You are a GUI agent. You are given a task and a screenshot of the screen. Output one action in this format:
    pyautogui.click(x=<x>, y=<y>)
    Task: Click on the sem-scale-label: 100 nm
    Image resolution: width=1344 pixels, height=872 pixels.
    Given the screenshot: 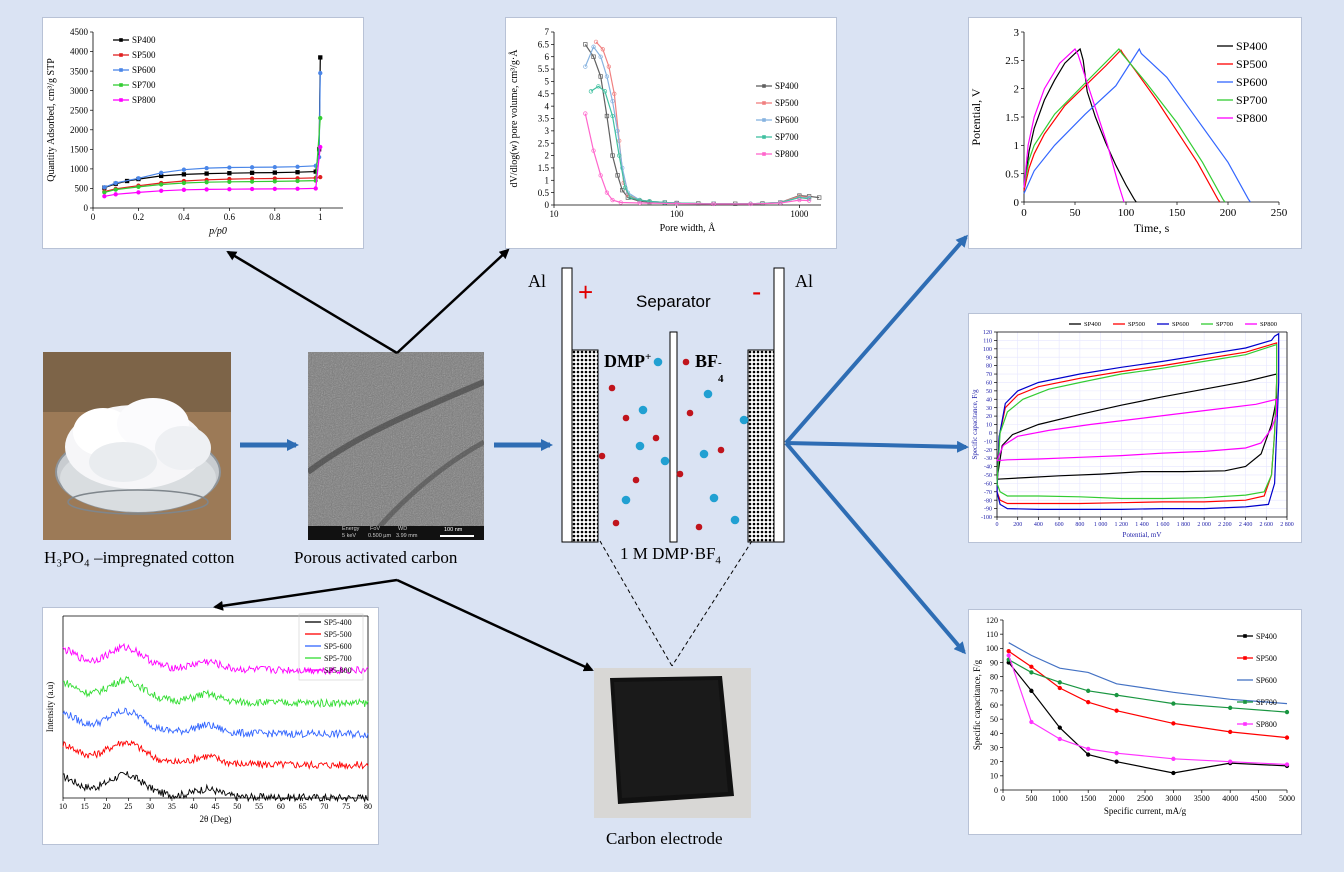 What is the action you would take?
    pyautogui.click(x=453, y=530)
    